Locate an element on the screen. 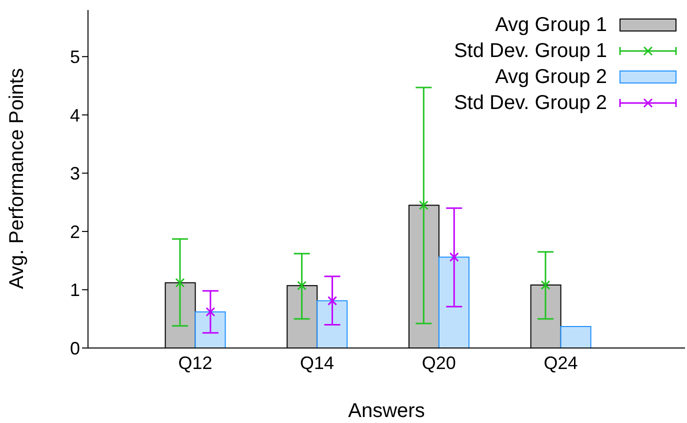  y-tick-label: 0 is located at coordinates (75, 348).